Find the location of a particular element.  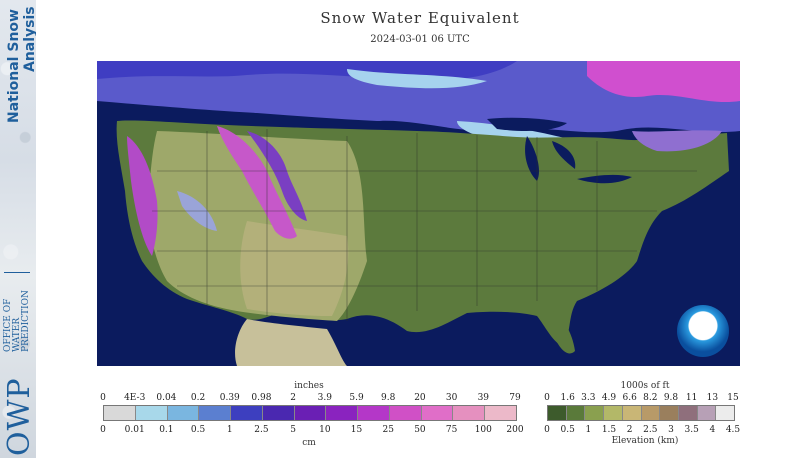

snow-texture-background is located at coordinates (18, 229).